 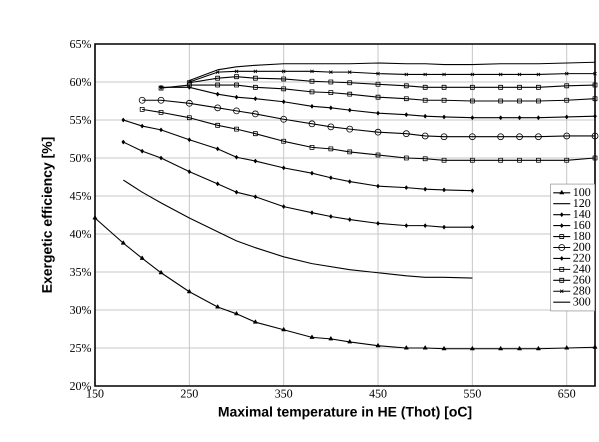 What do you see at coordinates (81, 44) in the screenshot?
I see `y-tick-label: 65%` at bounding box center [81, 44].